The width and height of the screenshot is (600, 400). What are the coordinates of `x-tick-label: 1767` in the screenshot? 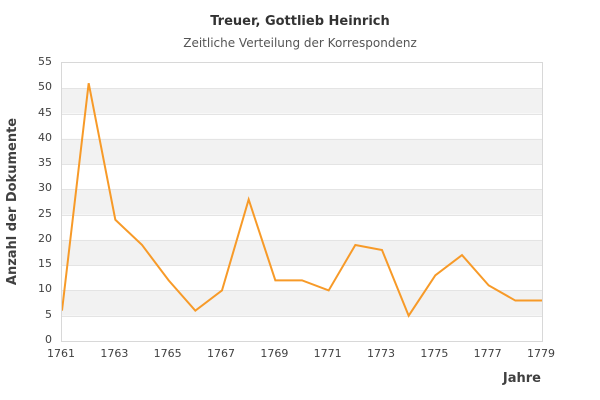 It's located at (221, 353).